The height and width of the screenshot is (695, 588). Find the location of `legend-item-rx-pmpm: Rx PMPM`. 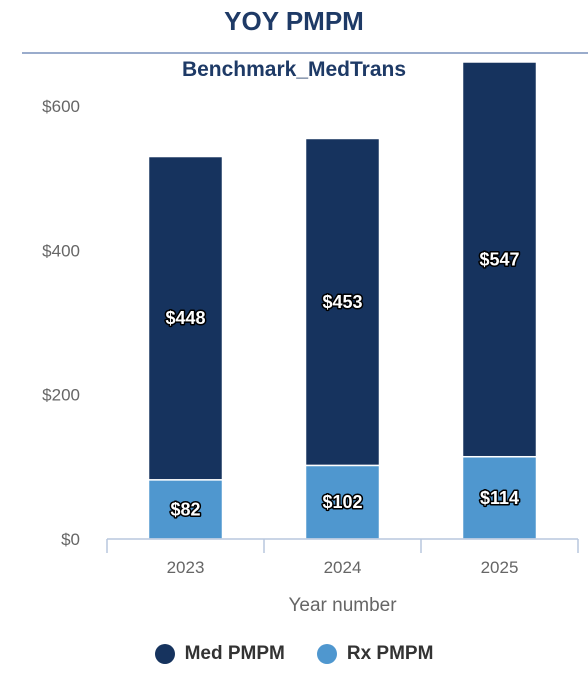

legend-item-rx-pmpm: Rx PMPM is located at coordinates (375, 654).